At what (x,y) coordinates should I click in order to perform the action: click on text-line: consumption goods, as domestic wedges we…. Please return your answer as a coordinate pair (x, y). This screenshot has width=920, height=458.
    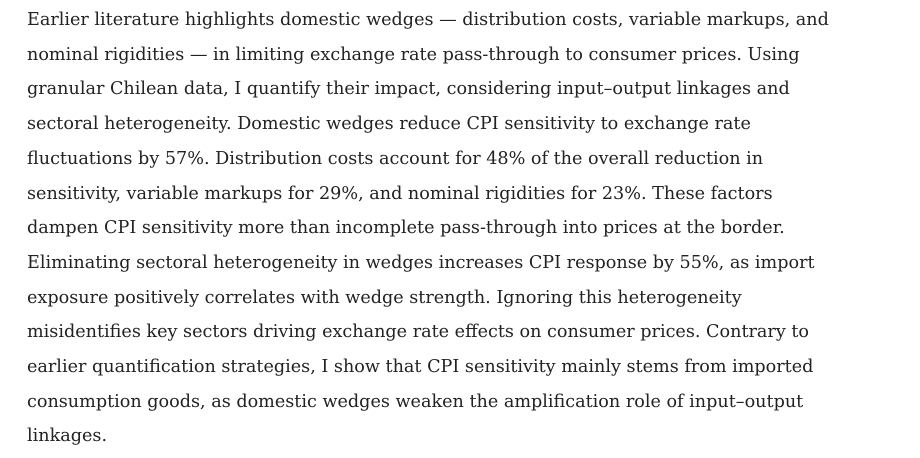
    Looking at the image, I should click on (415, 401).